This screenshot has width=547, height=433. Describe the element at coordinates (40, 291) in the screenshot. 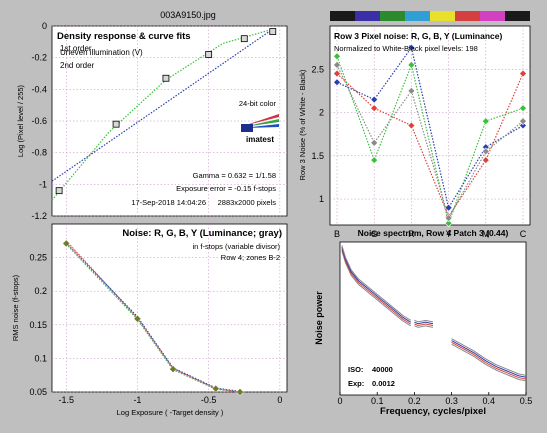

I see `noise-fstops-y-tick-label: 0.2` at that location.